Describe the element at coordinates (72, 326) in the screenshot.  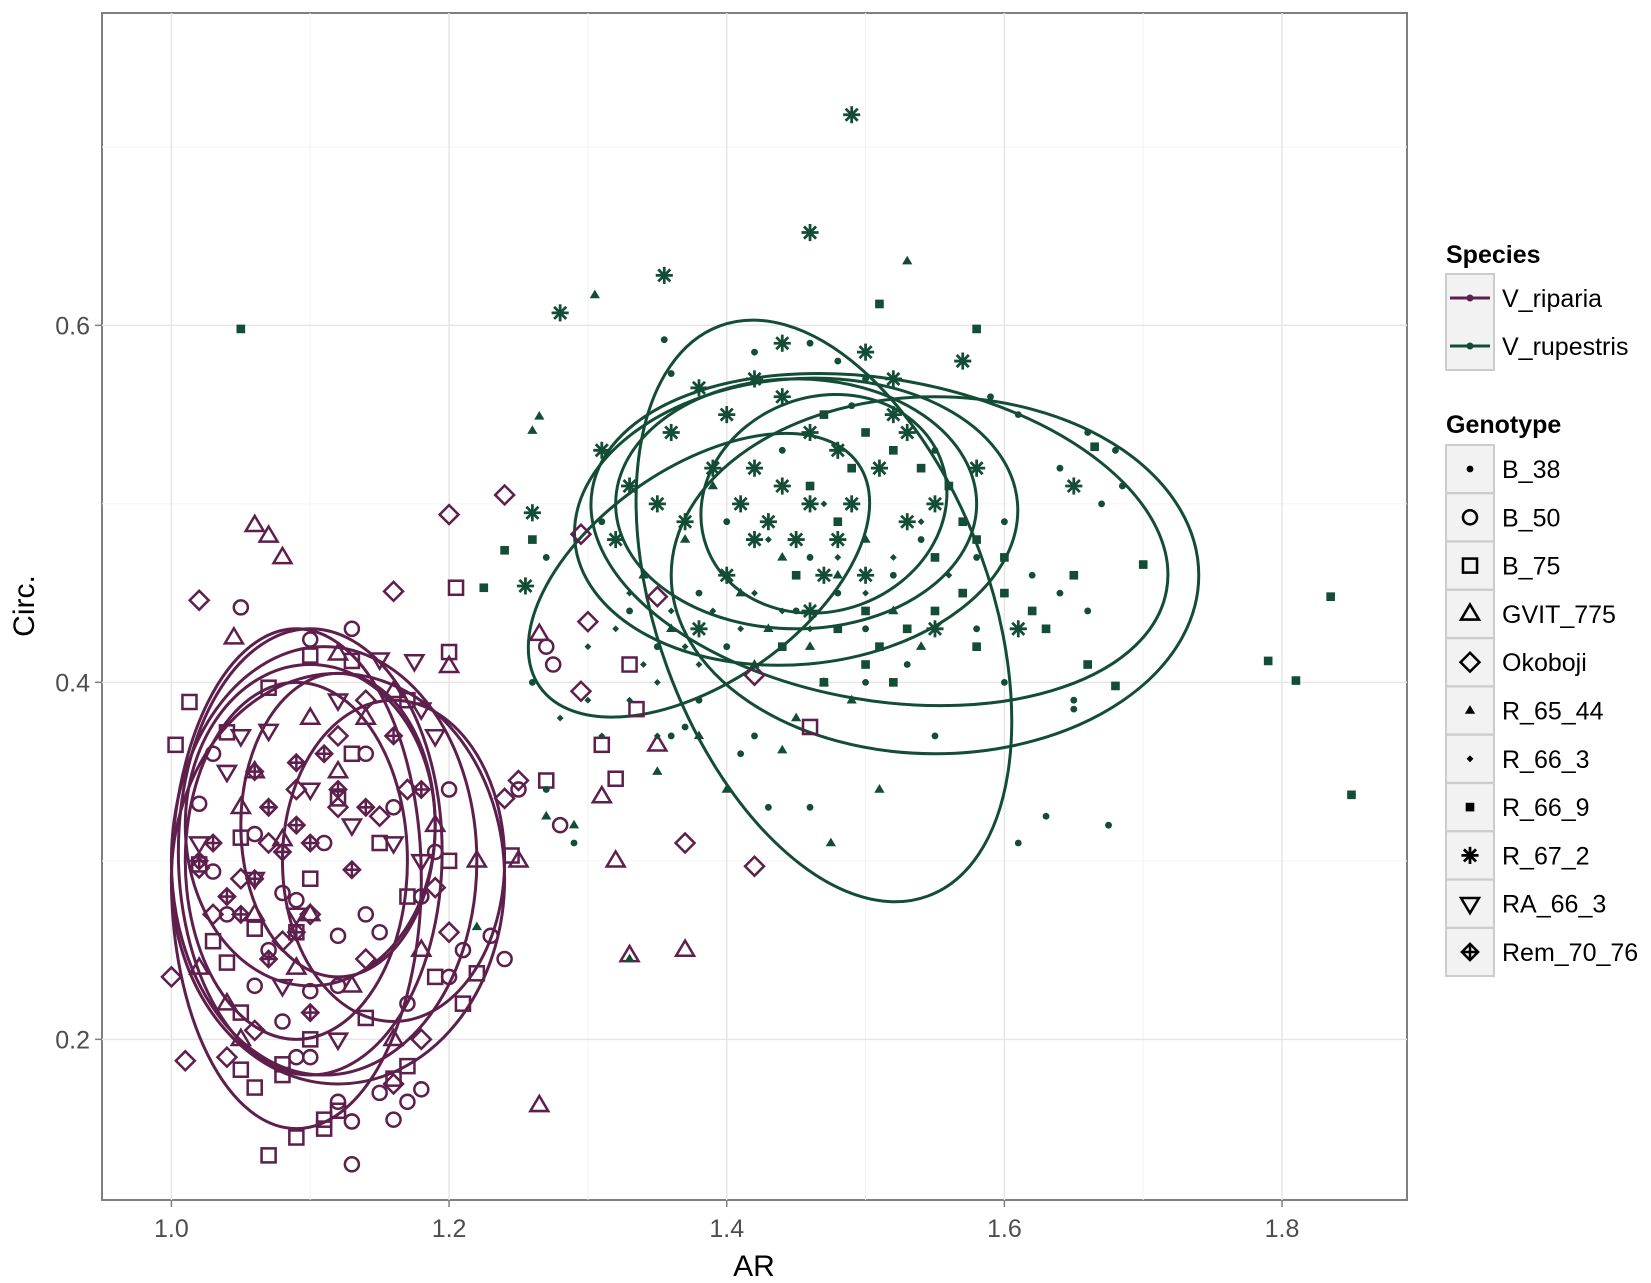
I see `y-tick-label: 0.6` at that location.